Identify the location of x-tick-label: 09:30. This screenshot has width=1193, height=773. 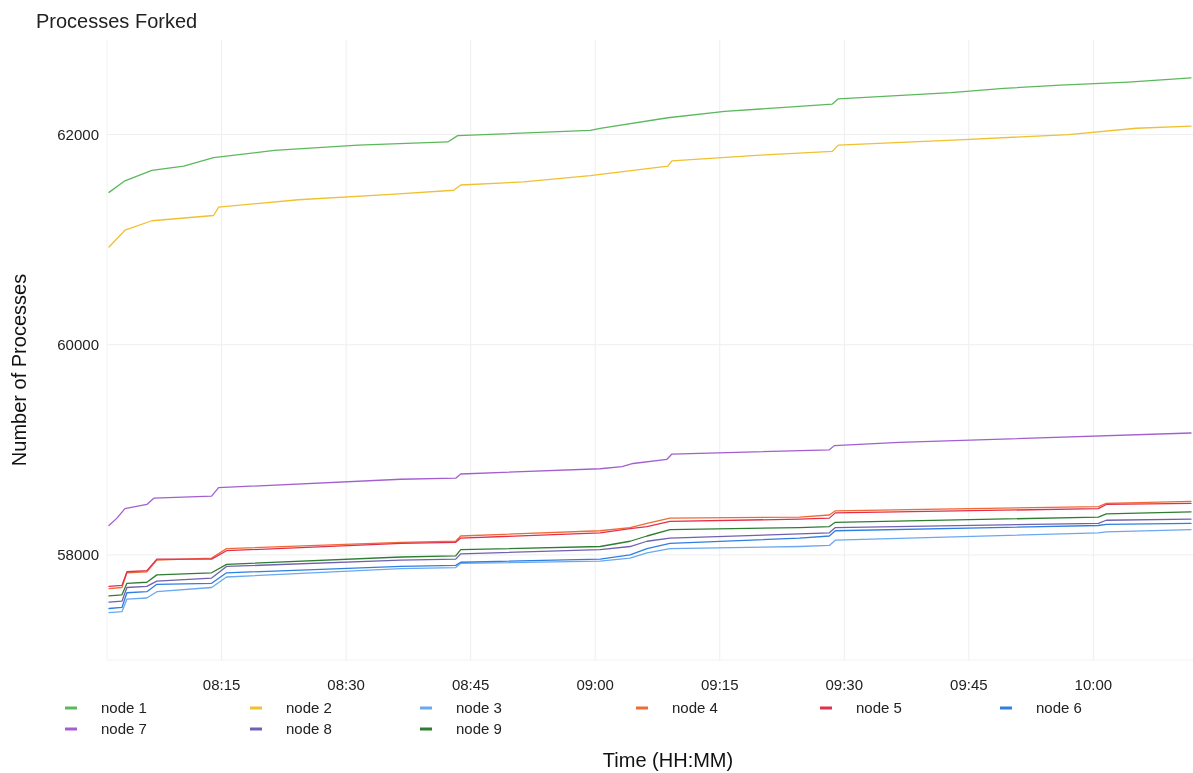
(844, 684).